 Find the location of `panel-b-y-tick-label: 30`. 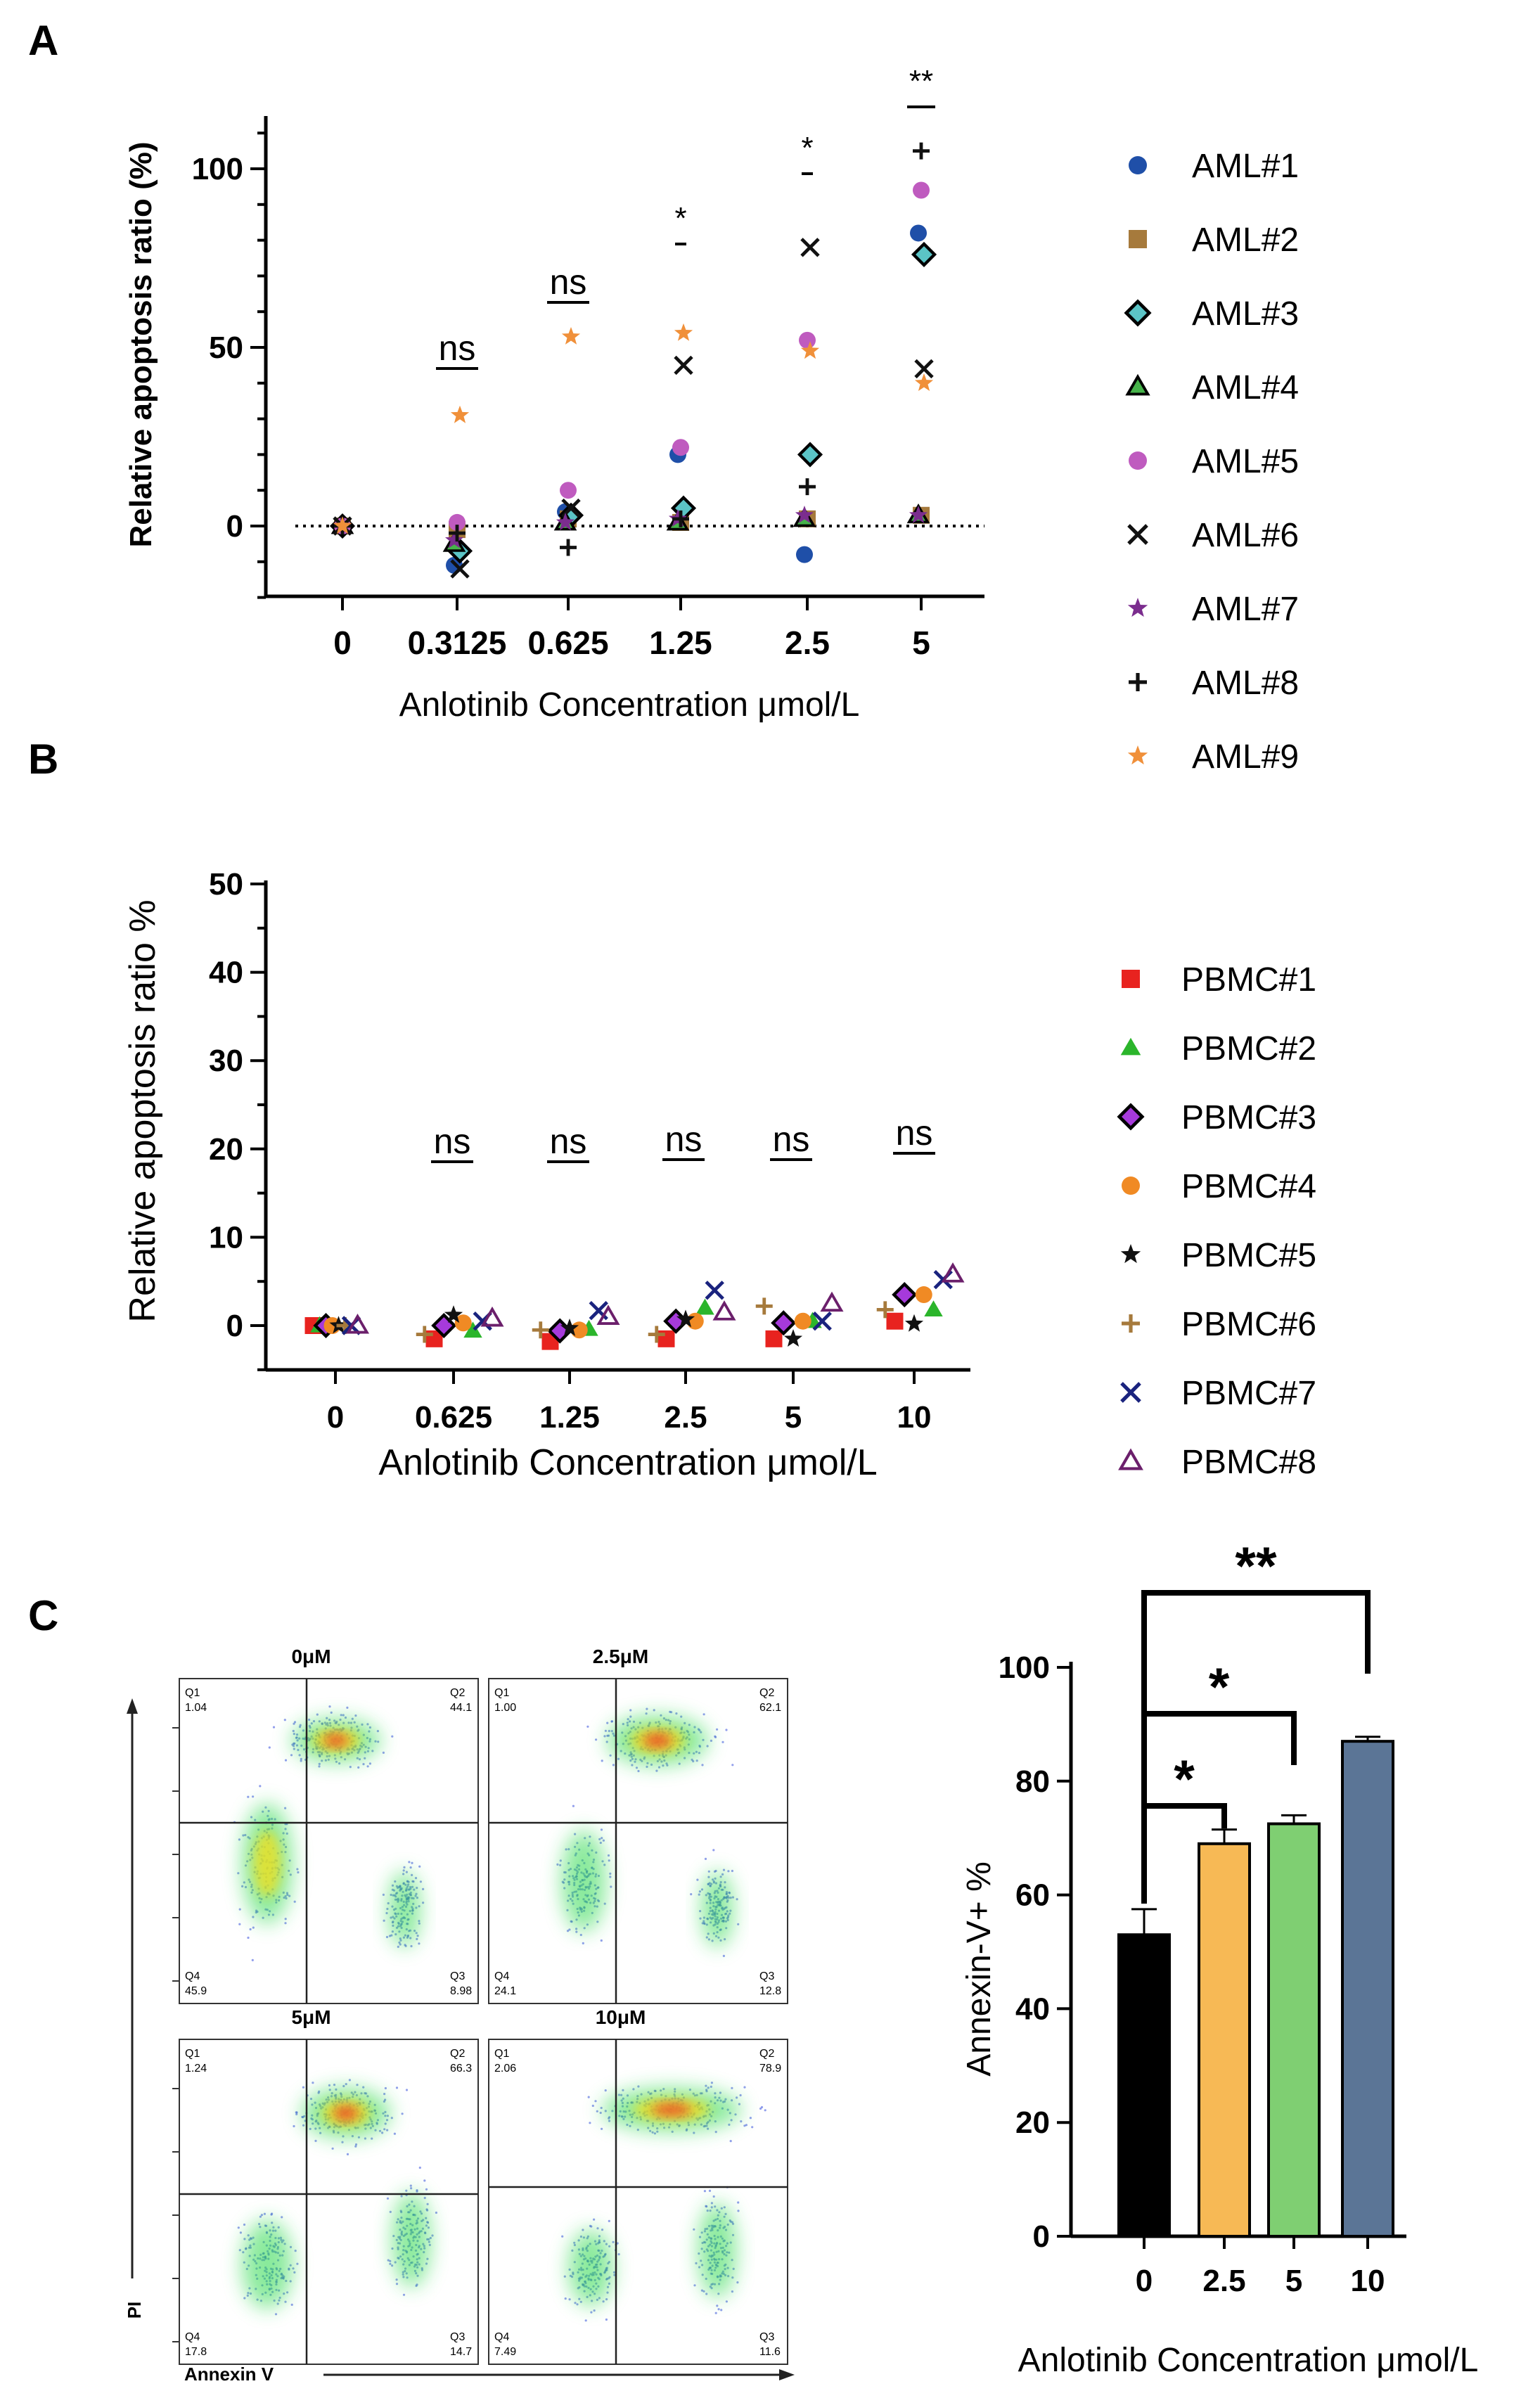

panel-b-y-tick-label: 30 is located at coordinates (226, 1061).